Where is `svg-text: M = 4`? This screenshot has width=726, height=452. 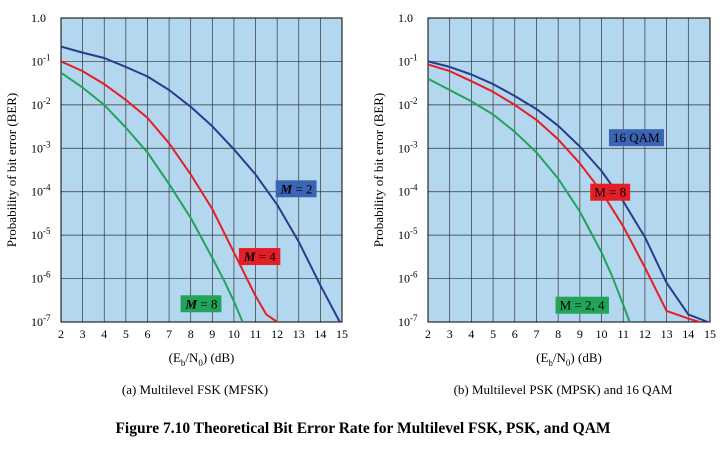 svg-text: M = 4 is located at coordinates (259, 256).